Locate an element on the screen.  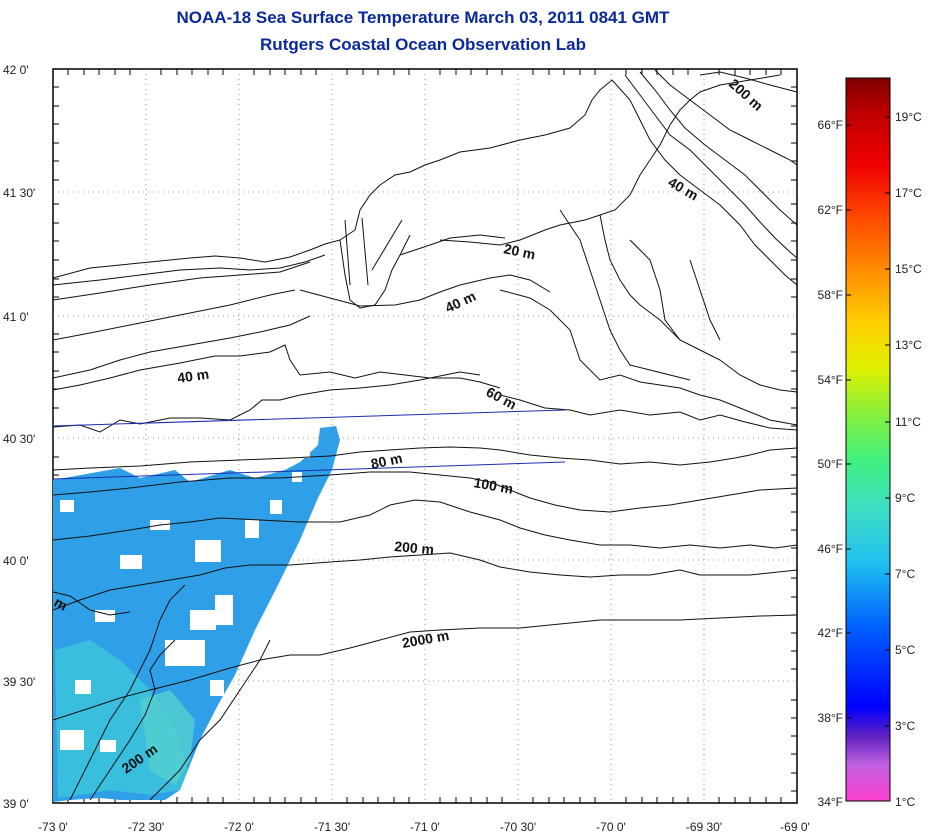
celsius-label: 1°C is located at coordinates (905, 802).